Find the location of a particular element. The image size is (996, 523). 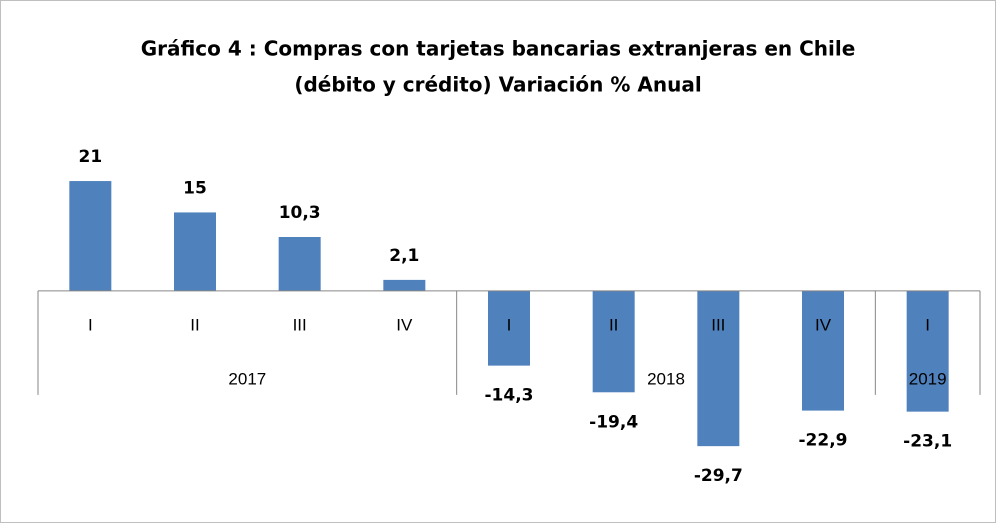

data-label: -23,1 is located at coordinates (927, 442).